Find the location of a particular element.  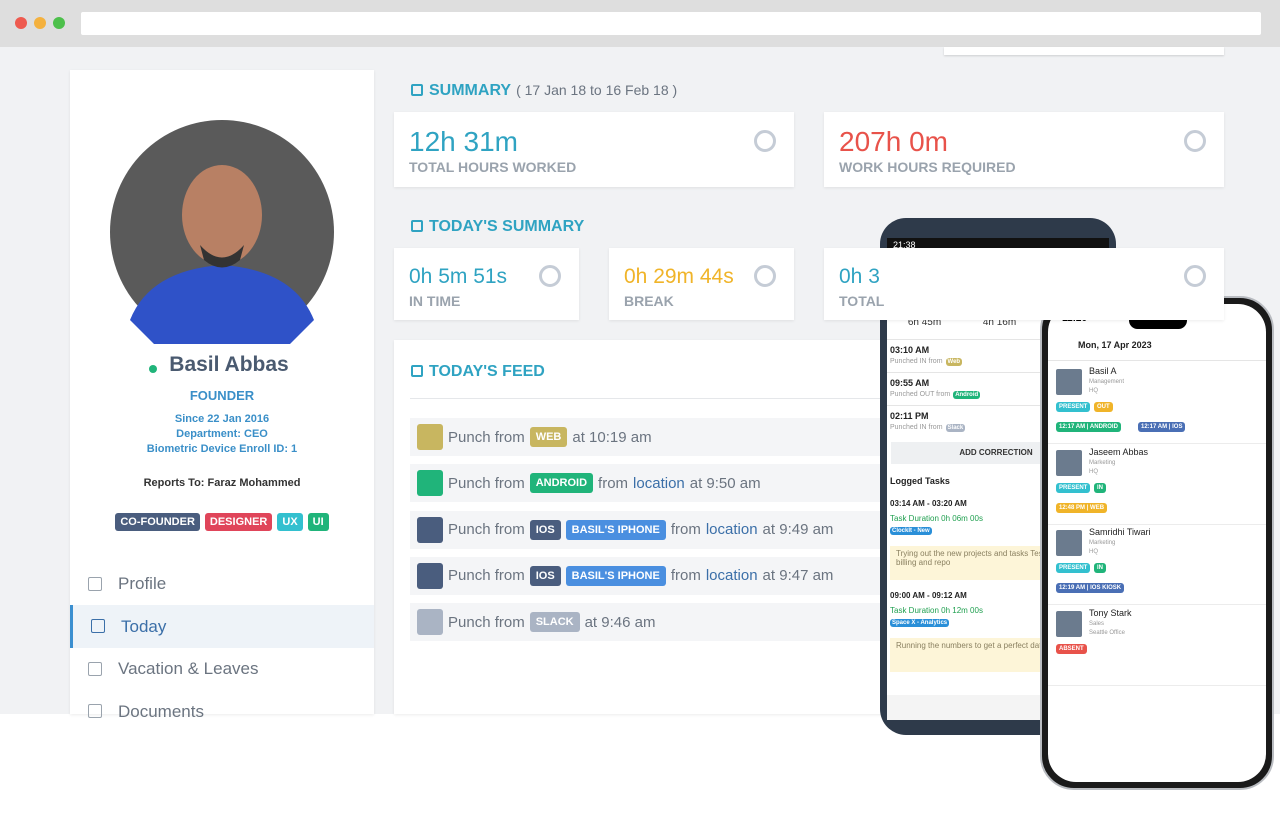

summary-header: SUMMARY( 17 Jan 18 to 16 Feb 18 ) is located at coordinates (544, 91).